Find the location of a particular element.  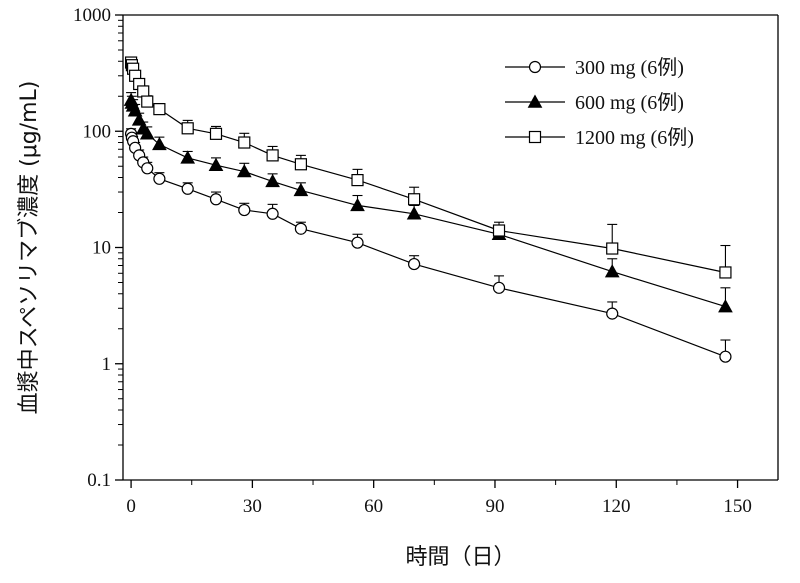

legend-item-3: 1200 mg (6例) is located at coordinates (599, 137).